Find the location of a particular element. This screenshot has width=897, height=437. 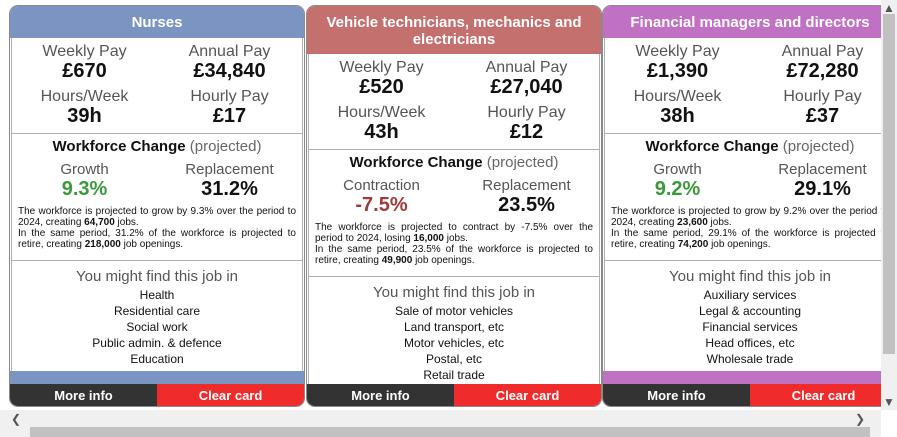

scroll-down-icon: ▼ is located at coordinates (889, 402).